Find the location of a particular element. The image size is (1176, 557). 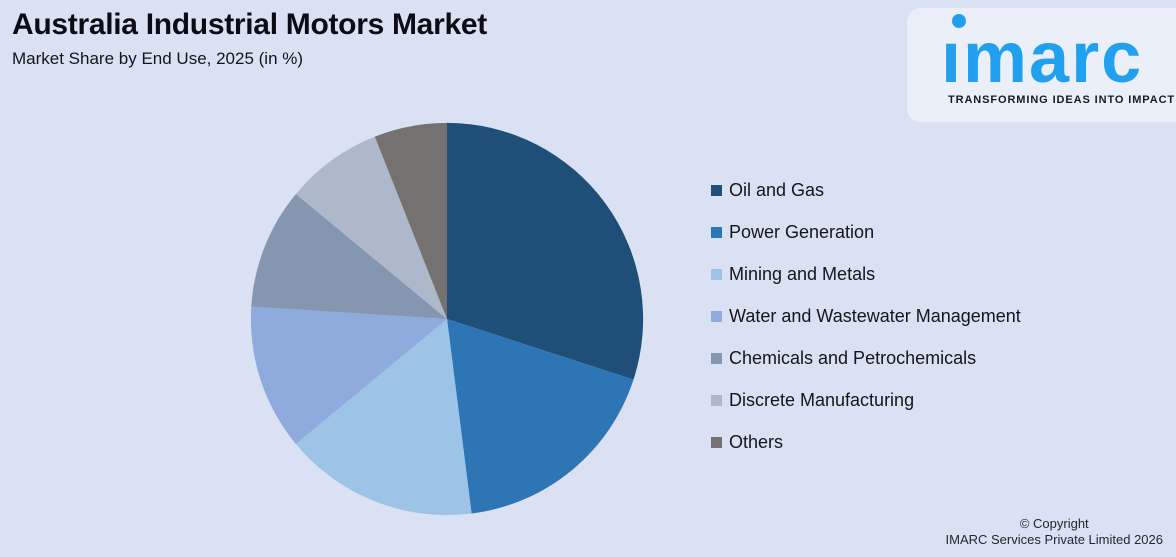

legend-item-chemicals-and-petrochemicals: Chemicals and Petrochemicals is located at coordinates (866, 358).